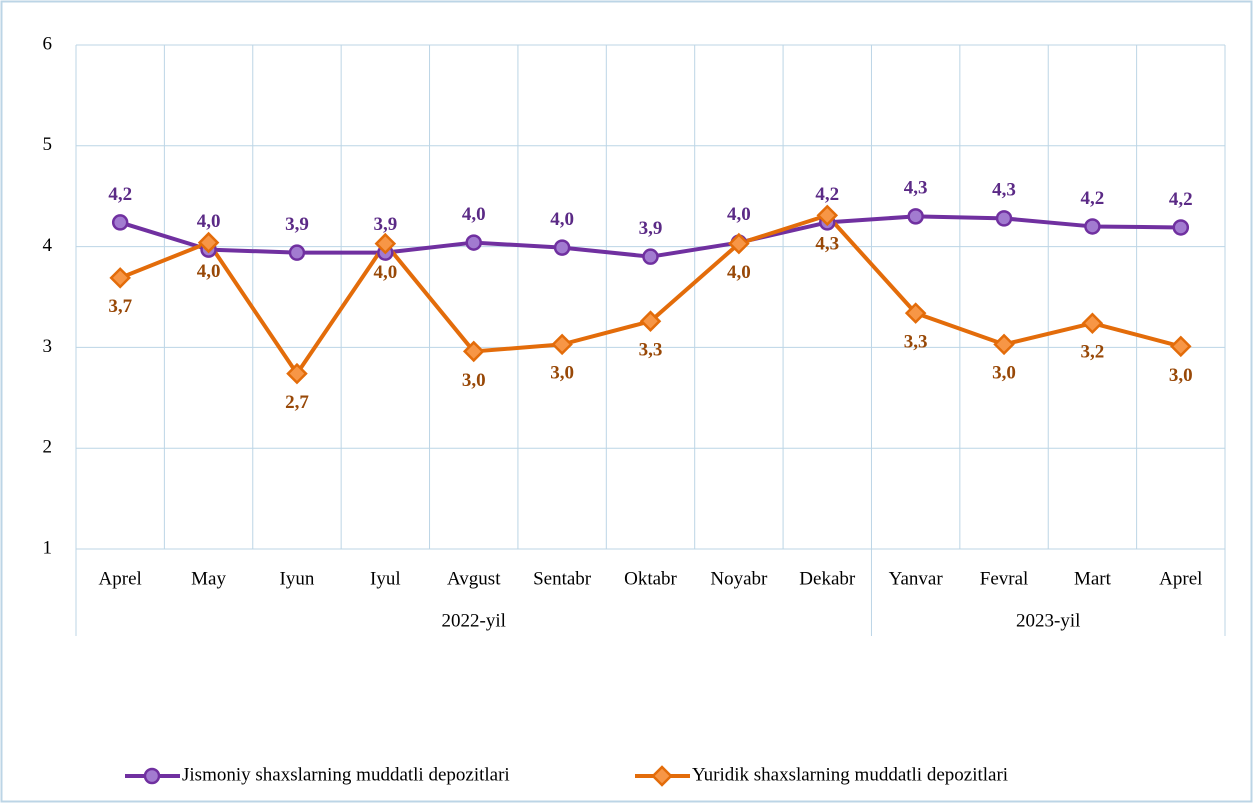 This screenshot has height=805, width=1255. I want to click on y-tick-label: 4, so click(48, 245).